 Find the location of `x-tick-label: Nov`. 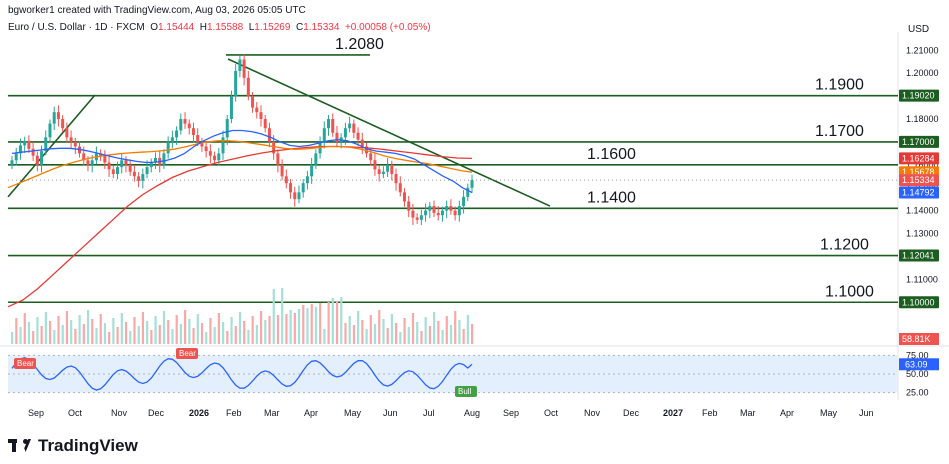

x-tick-label: Nov is located at coordinates (592, 413).